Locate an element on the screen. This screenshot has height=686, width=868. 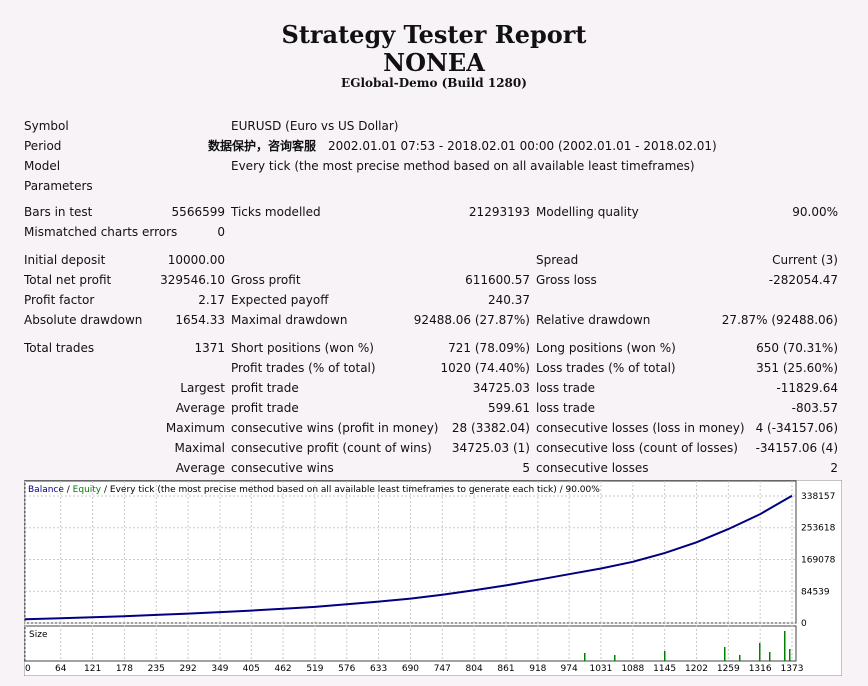
y-tick-label: 169078 is located at coordinates (818, 561).